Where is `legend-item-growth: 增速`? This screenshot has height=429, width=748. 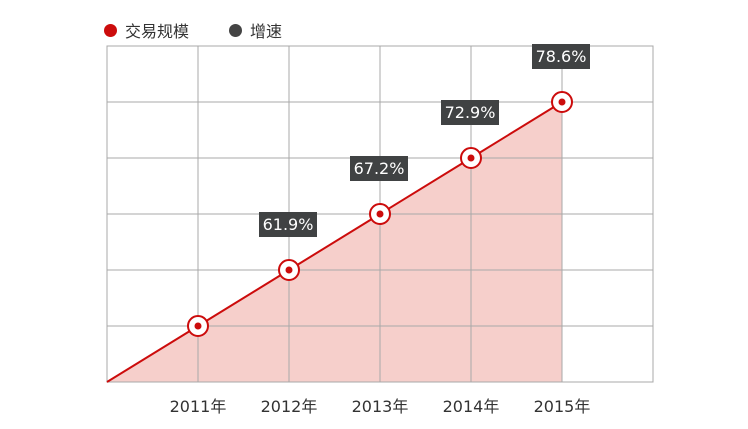 legend-item-growth: 增速 is located at coordinates (255, 30).